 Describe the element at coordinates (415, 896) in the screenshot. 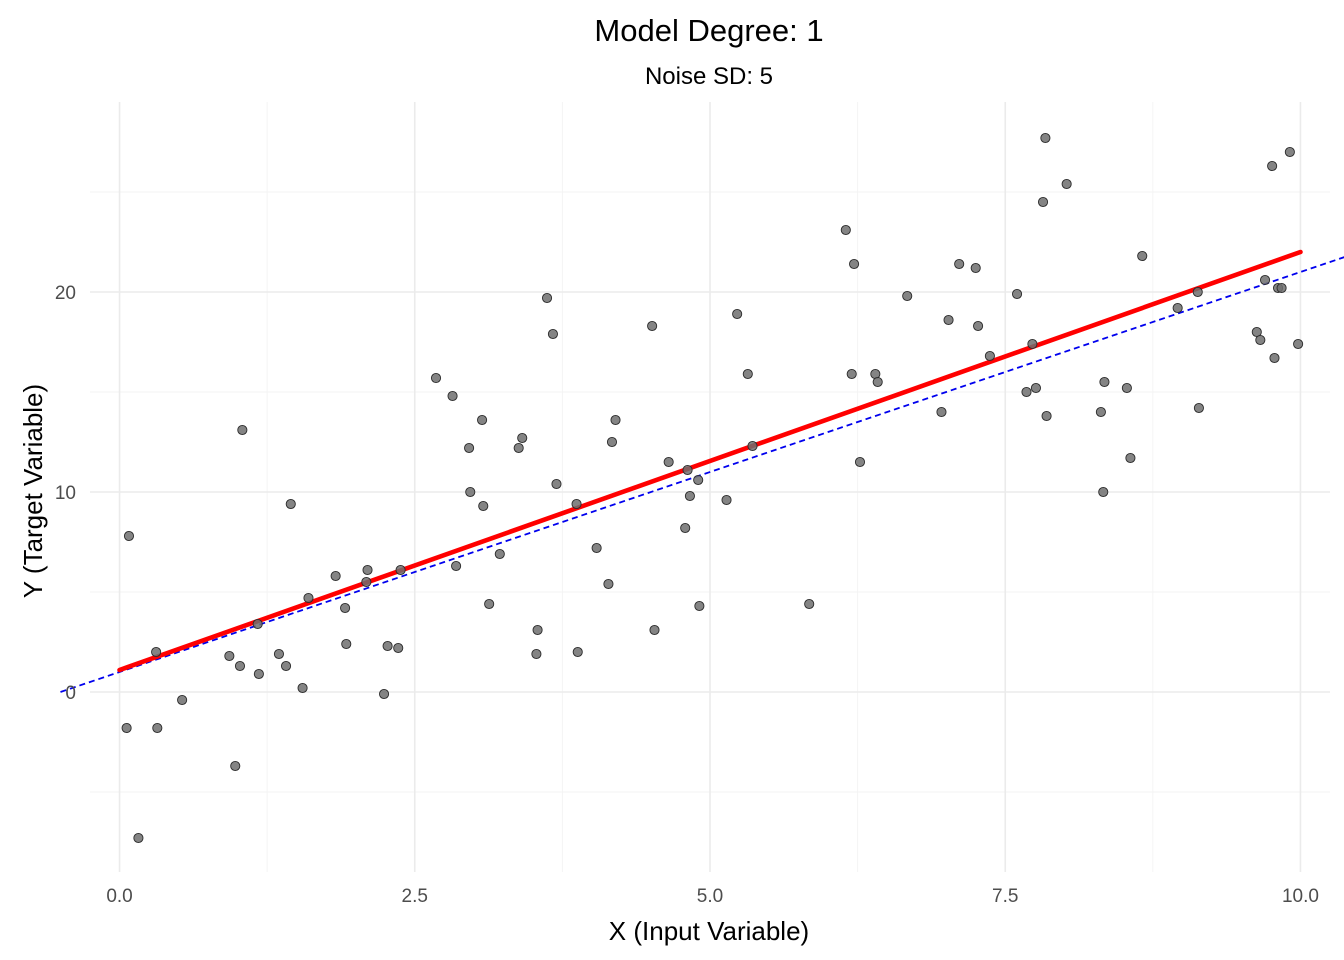

I see `x-tick-label: 2.5` at that location.